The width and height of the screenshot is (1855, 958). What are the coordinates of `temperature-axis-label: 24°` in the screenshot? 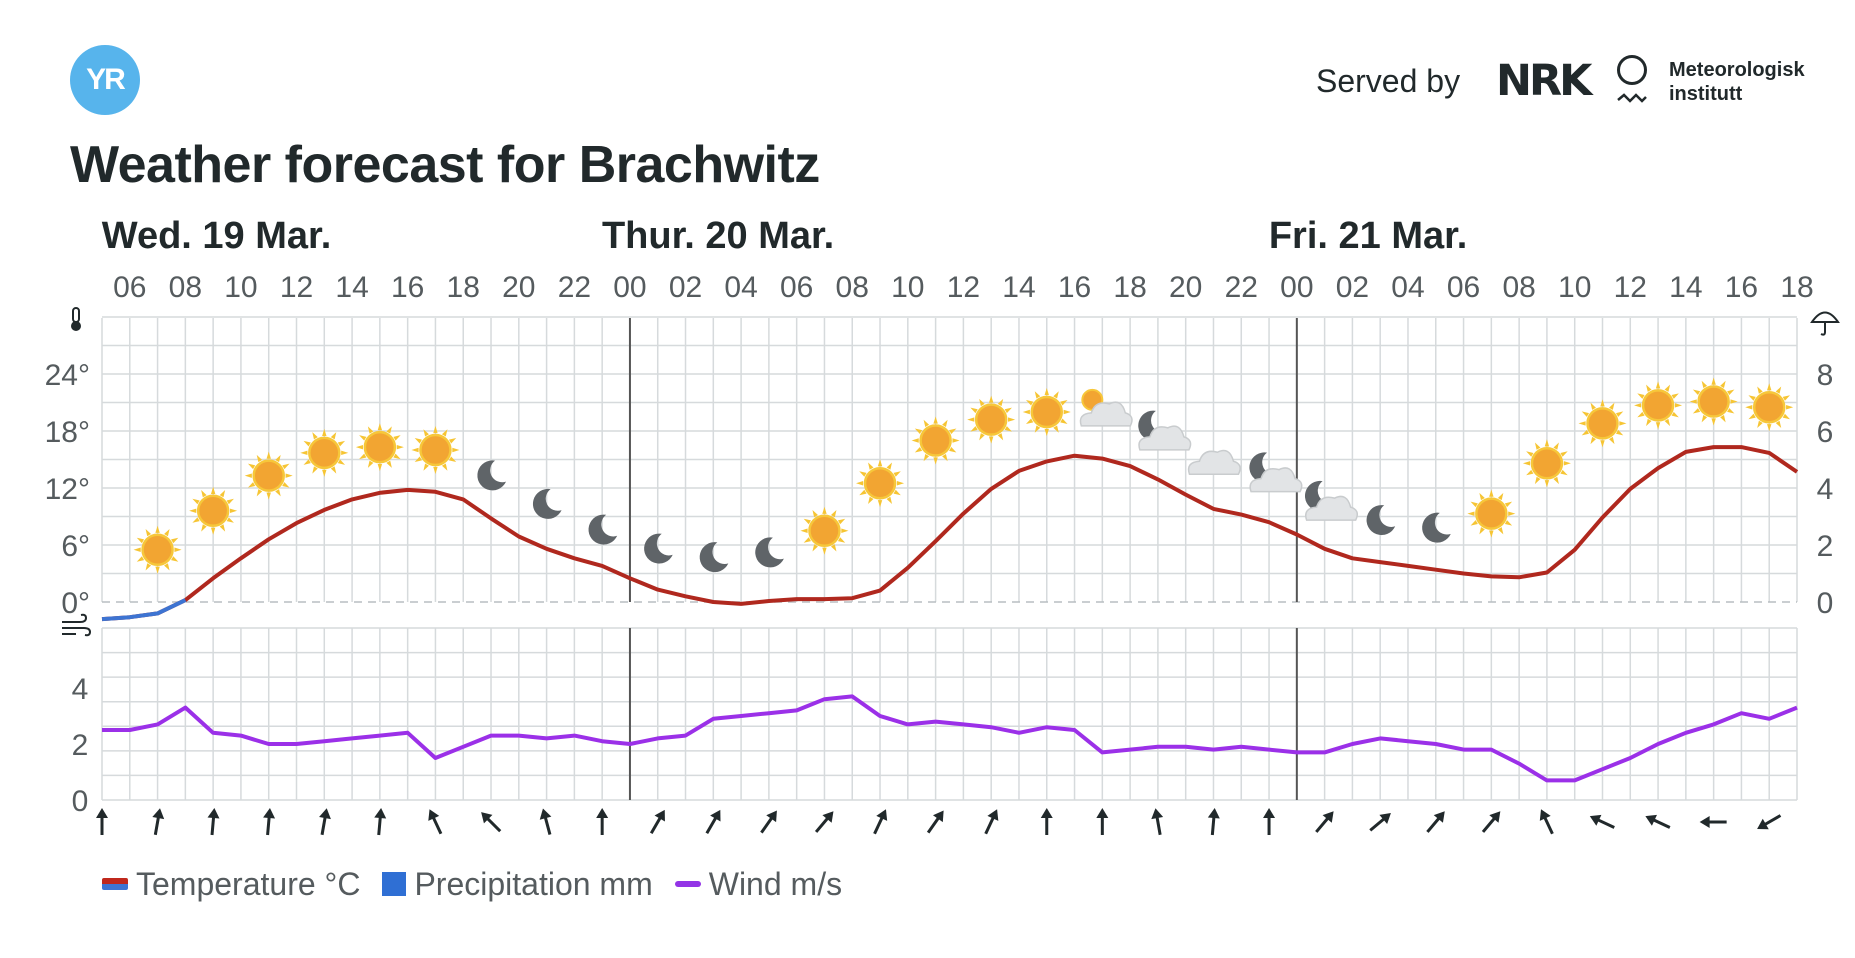 It's located at (67, 375).